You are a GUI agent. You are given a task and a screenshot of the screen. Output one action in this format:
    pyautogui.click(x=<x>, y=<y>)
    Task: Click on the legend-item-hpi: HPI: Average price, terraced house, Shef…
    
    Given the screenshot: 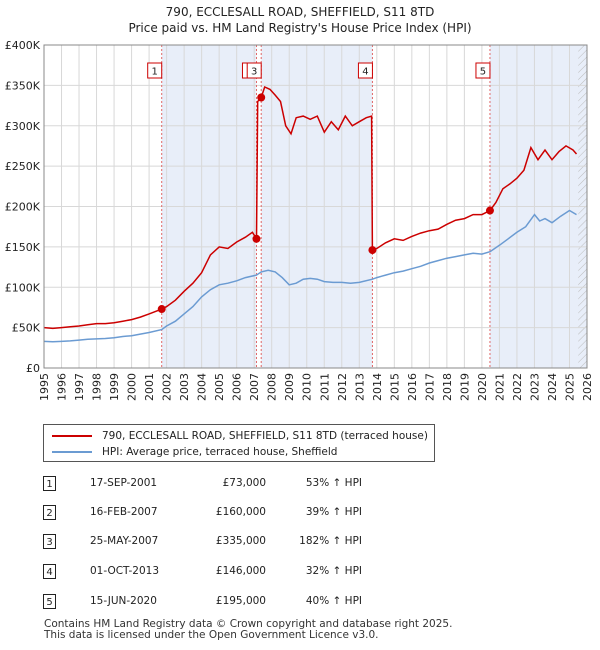 What is the action you would take?
    pyautogui.click(x=194, y=452)
    